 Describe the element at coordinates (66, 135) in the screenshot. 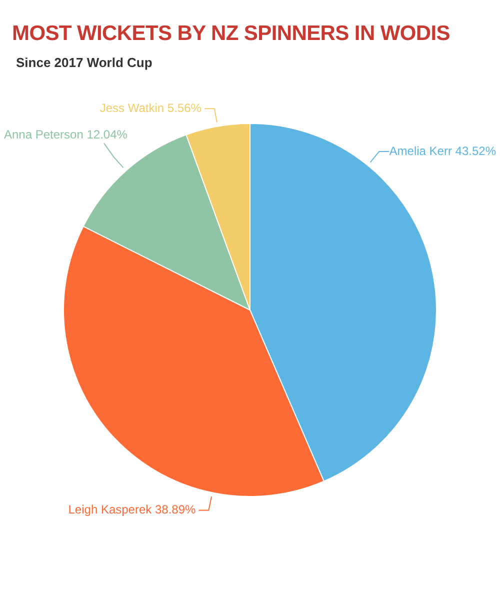

I see `slice-label: Anna Peterson 12.04%` at that location.